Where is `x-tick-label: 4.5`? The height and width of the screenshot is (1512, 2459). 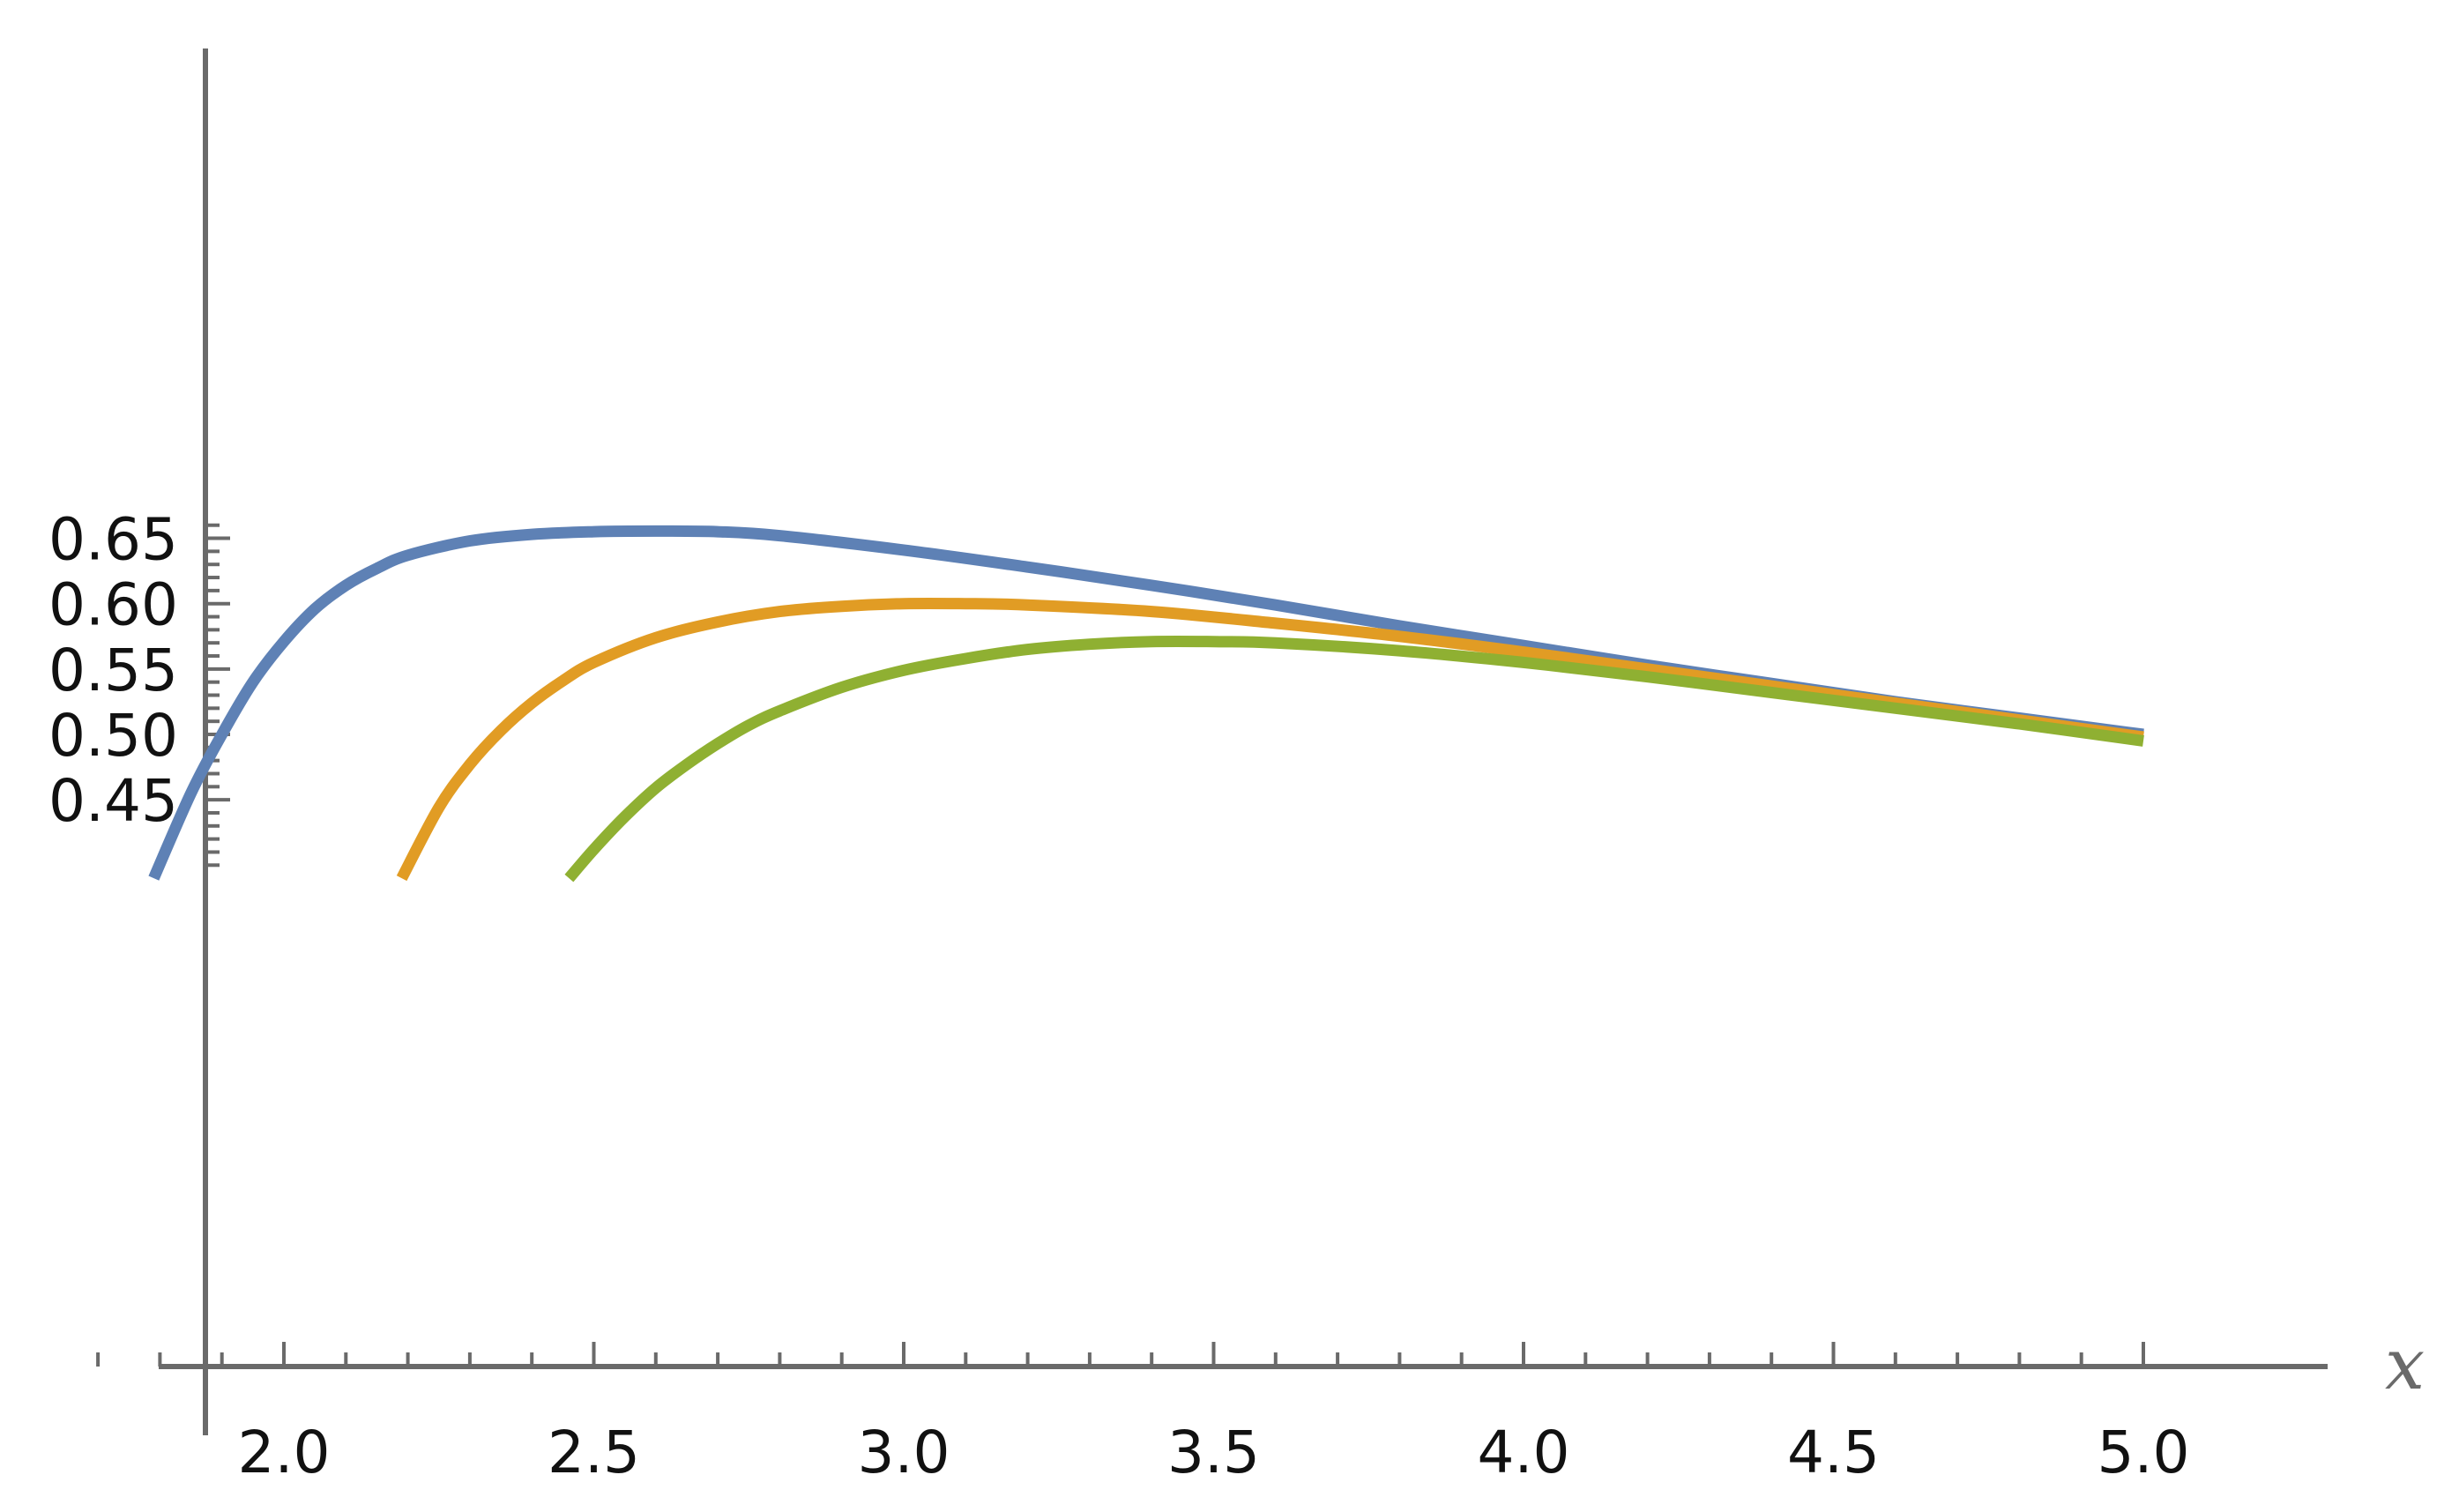 x-tick-label: 4.5 is located at coordinates (1833, 1452).